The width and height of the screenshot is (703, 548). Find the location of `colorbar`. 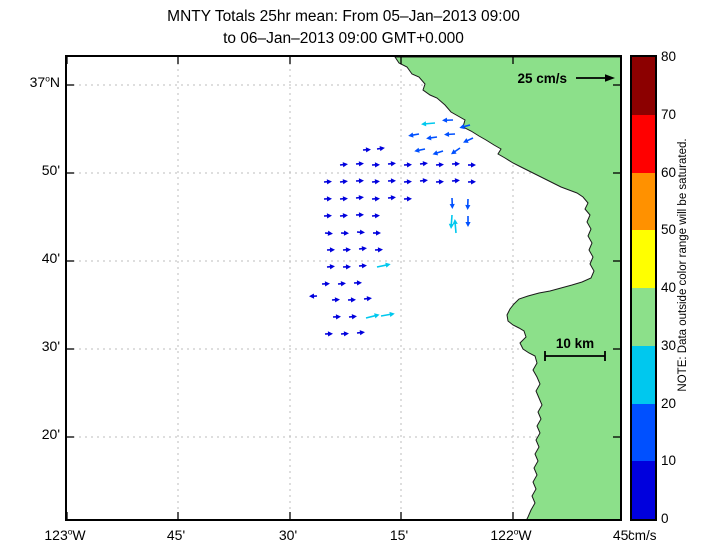

colorbar is located at coordinates (643, 288).